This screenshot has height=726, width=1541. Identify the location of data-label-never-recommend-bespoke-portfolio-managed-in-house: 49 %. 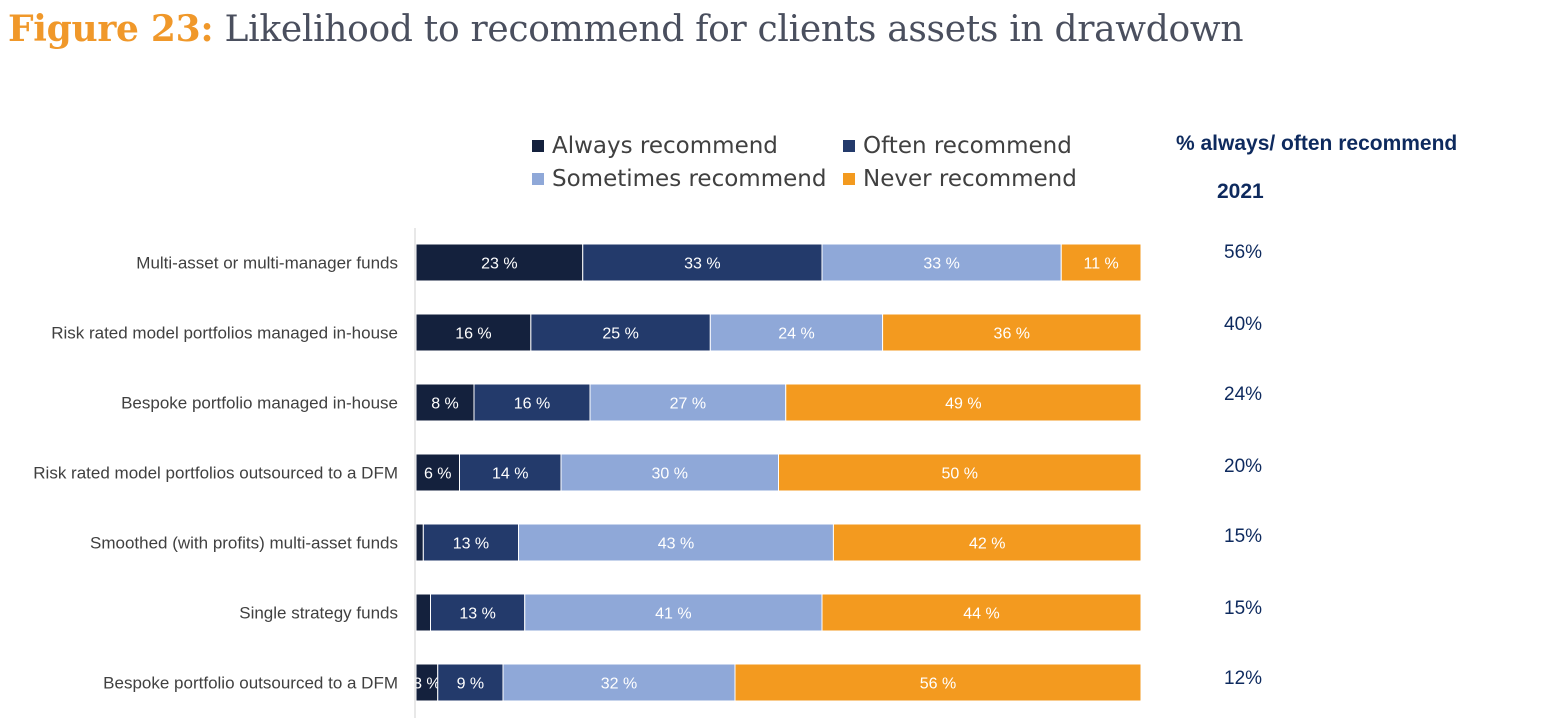
(963, 404).